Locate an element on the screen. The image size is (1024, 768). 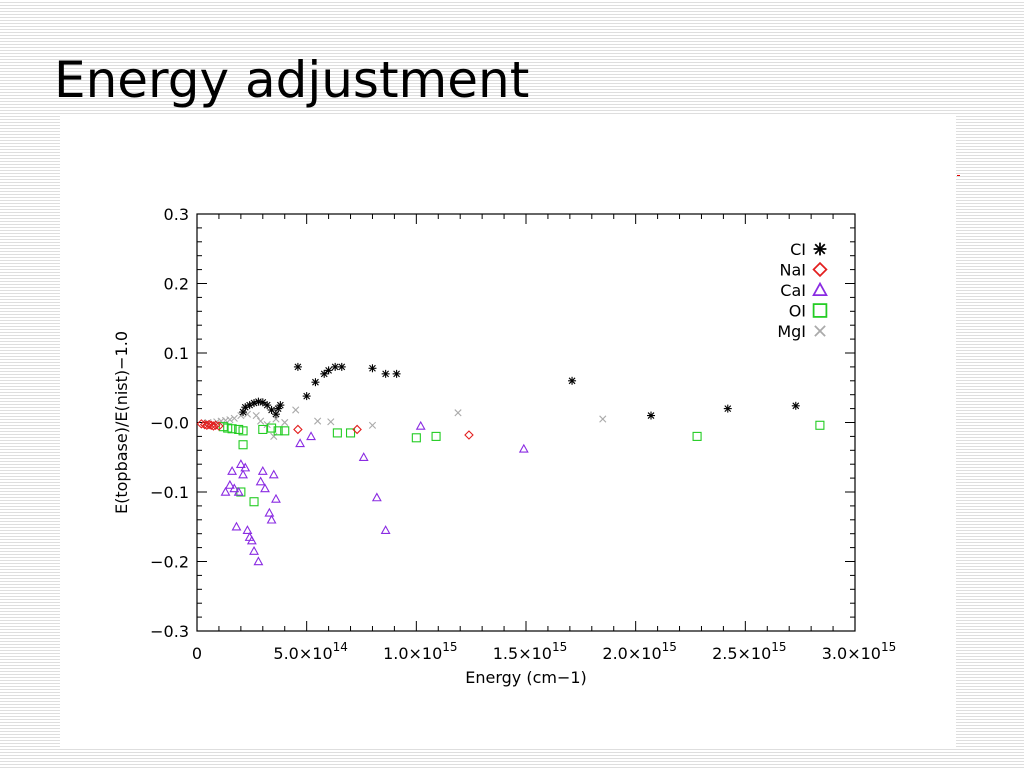
x-tick-label: 1.0×10¹⁵ is located at coordinates (420, 651).